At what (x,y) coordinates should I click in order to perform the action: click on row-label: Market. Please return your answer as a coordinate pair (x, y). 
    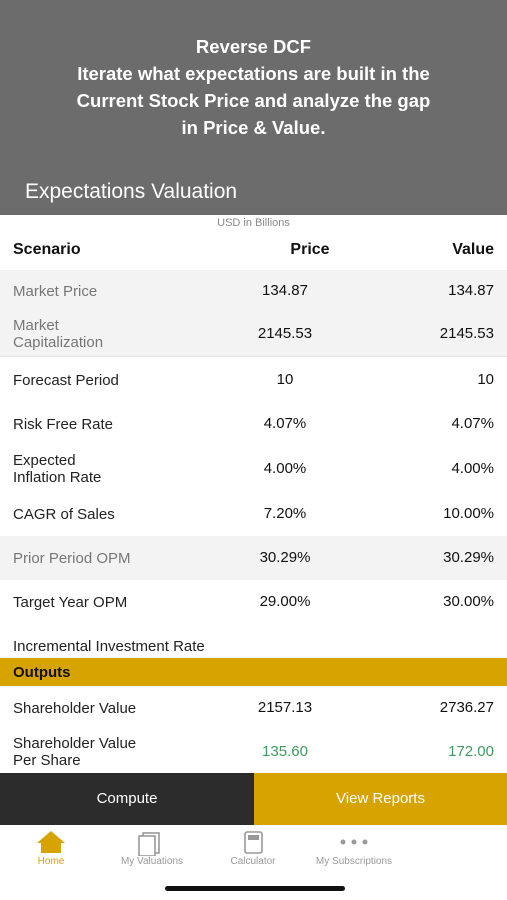
    Looking at the image, I should click on (36, 325).